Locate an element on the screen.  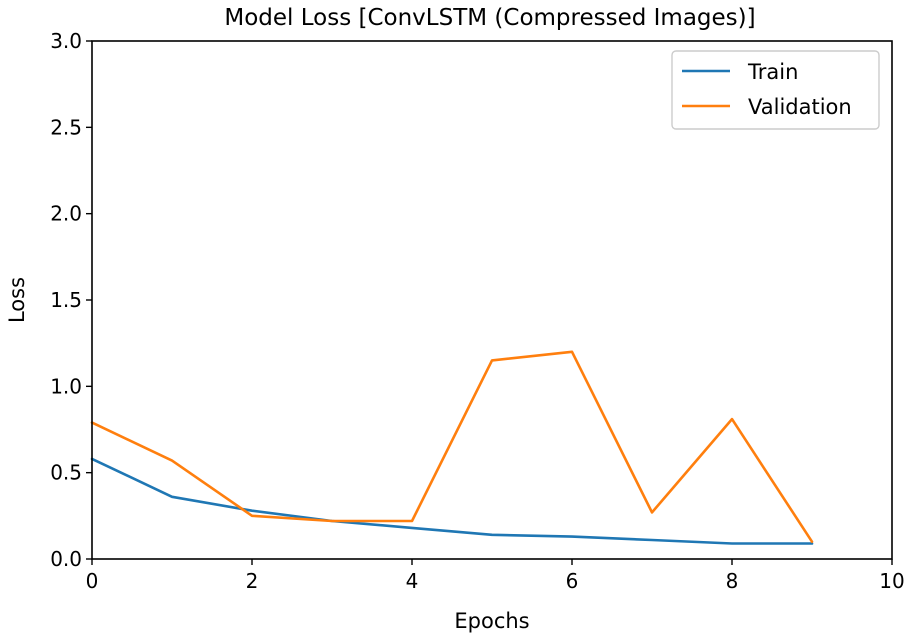
legend-label-validation: Validation is located at coordinates (800, 107).